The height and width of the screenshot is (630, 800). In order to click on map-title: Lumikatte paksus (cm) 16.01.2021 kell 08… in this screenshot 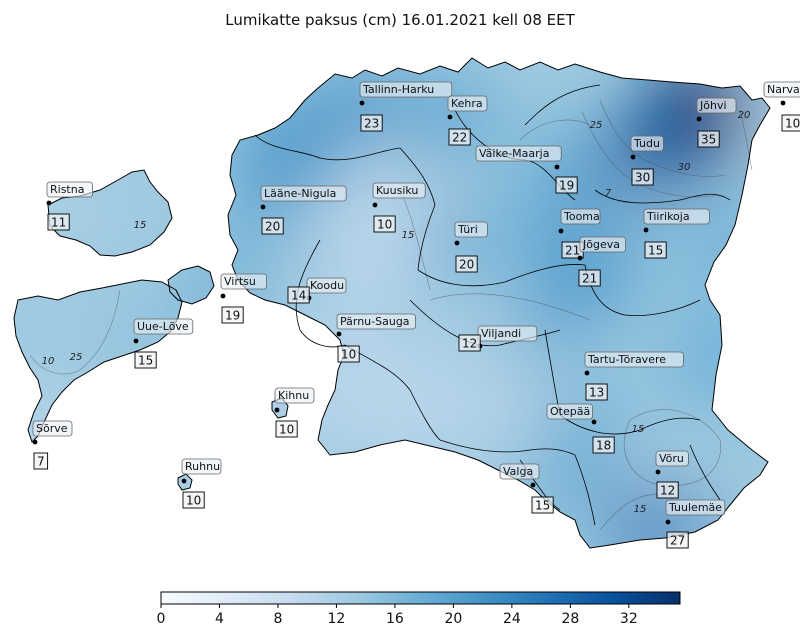, I will do `click(400, 20)`.